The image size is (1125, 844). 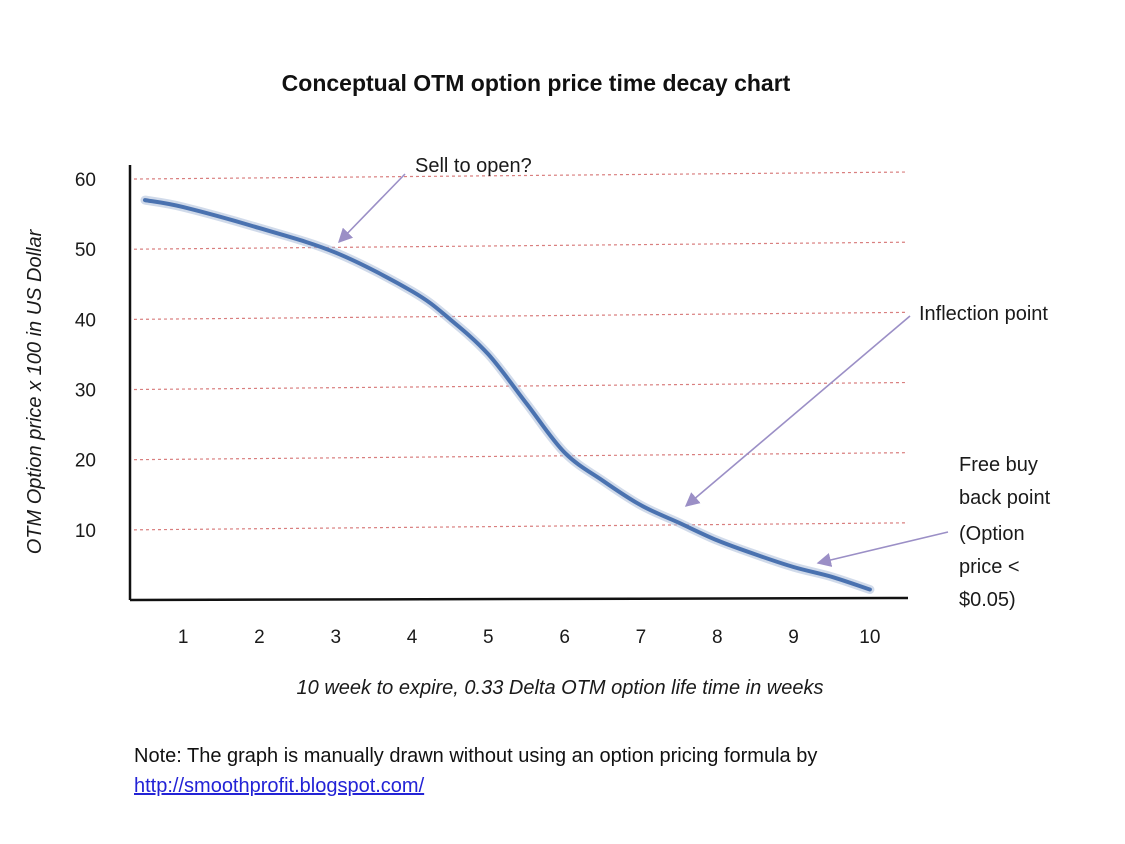 What do you see at coordinates (371, 208) in the screenshot?
I see `annotation-arrow-sell` at bounding box center [371, 208].